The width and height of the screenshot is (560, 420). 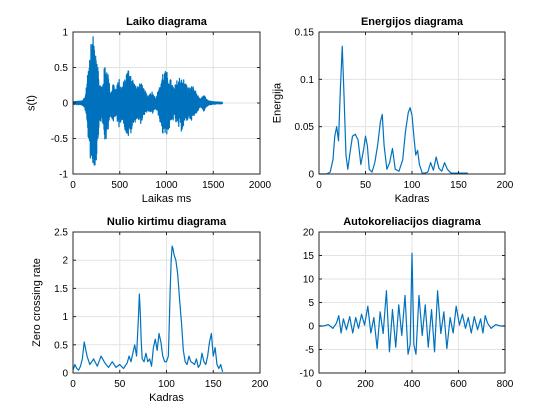 I want to click on y-tick-label: -1, so click(x=63, y=175).